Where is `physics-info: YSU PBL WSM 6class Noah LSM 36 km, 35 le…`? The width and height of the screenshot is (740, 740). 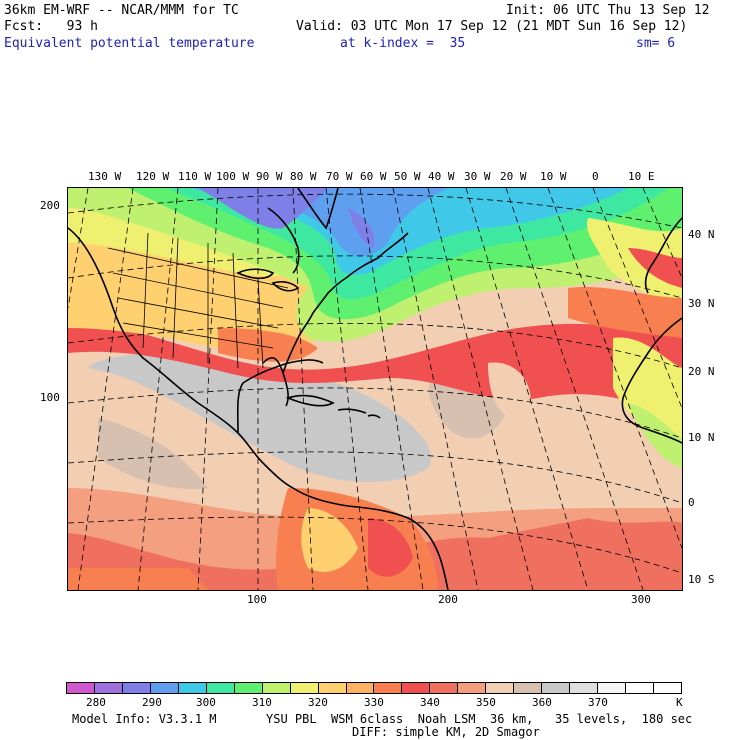
physics-info: YSU PBL WSM 6class Noah LSM 36 km, 35 le… is located at coordinates (479, 719).